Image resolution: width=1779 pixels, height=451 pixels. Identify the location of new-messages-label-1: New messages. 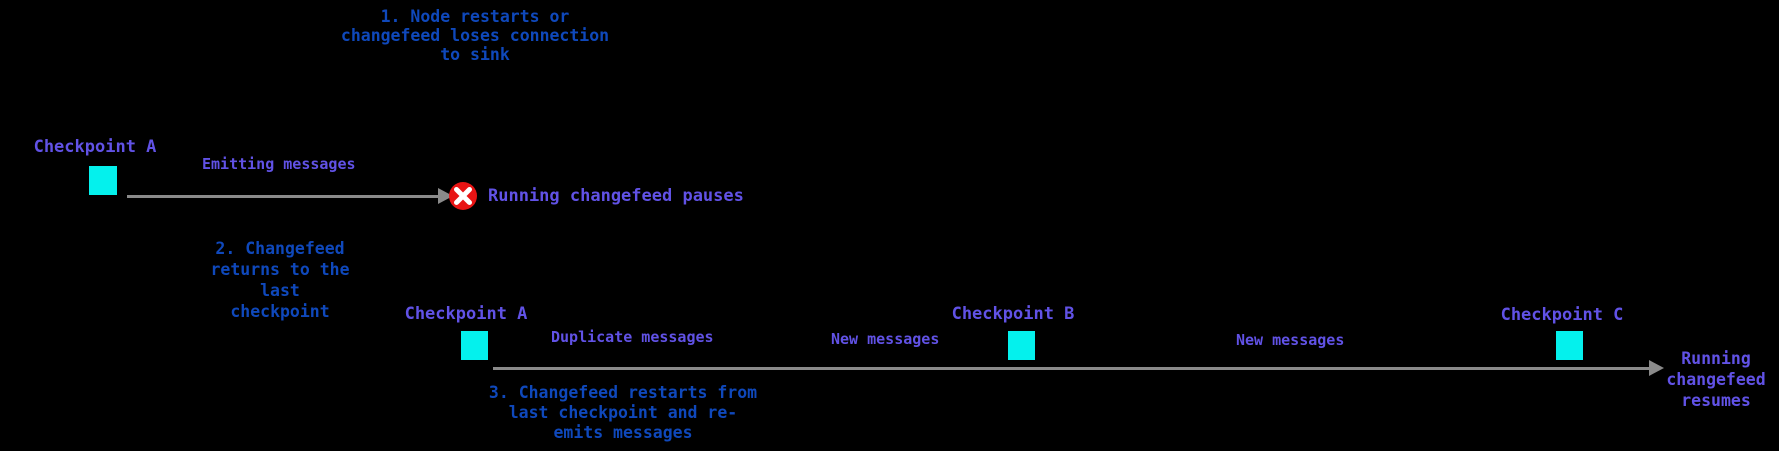
(885, 339).